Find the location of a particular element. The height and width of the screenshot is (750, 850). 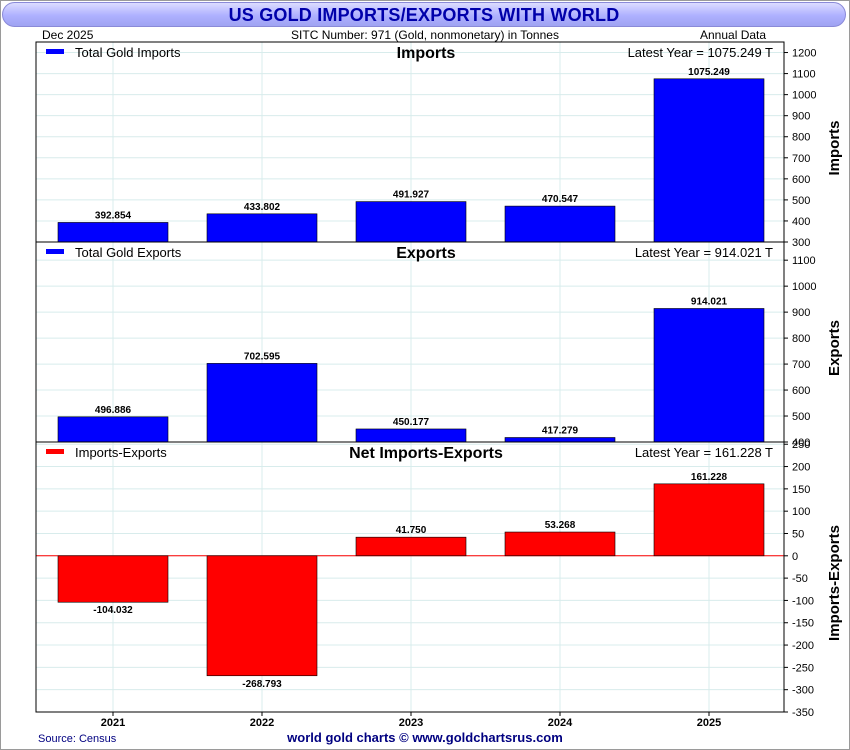

imports-y-tick-label: 800 is located at coordinates (801, 138).